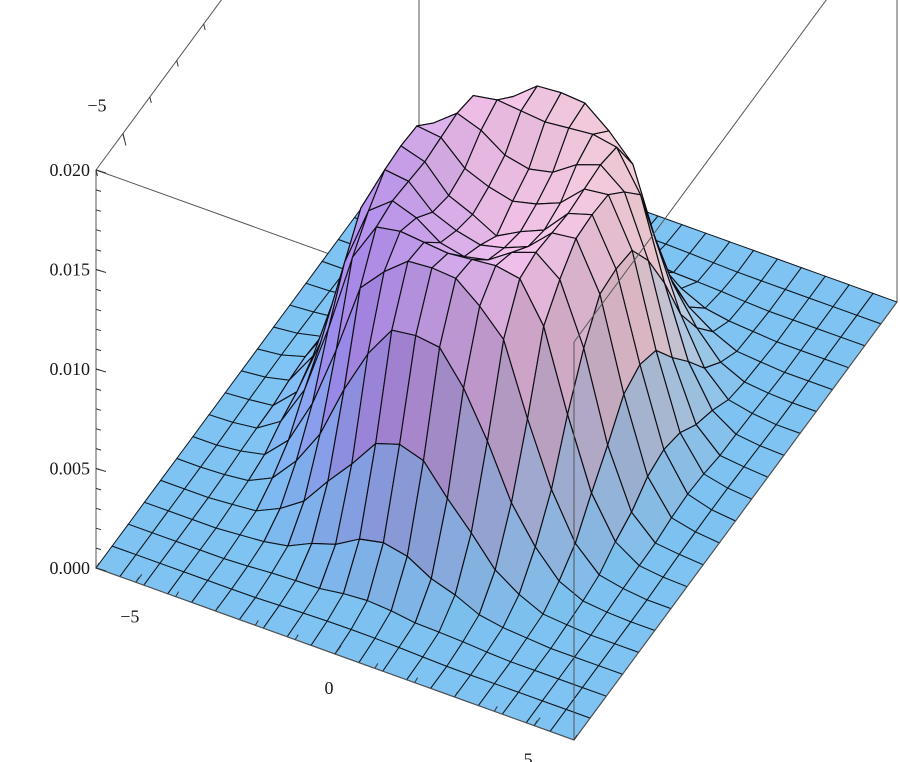 This screenshot has height=762, width=900. I want to click on z-tick-label: 0.005, so click(70, 469).